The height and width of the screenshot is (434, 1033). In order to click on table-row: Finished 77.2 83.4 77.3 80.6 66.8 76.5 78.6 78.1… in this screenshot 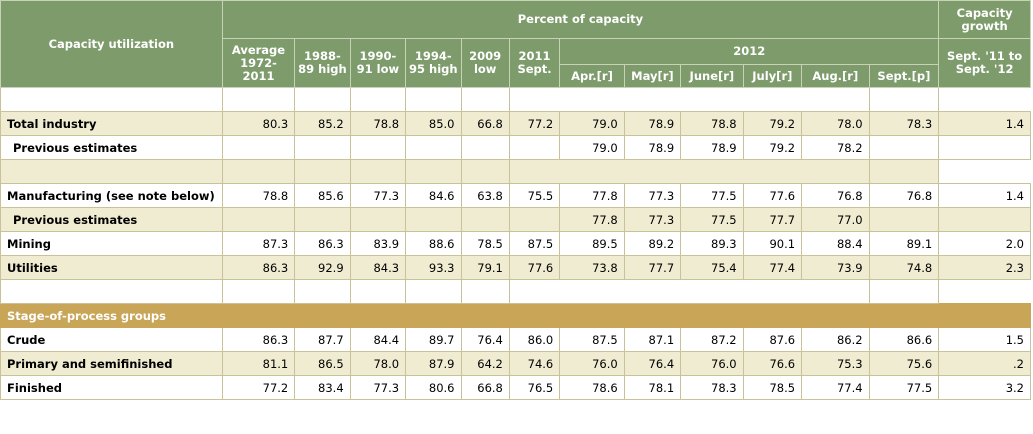, I will do `click(515, 387)`.